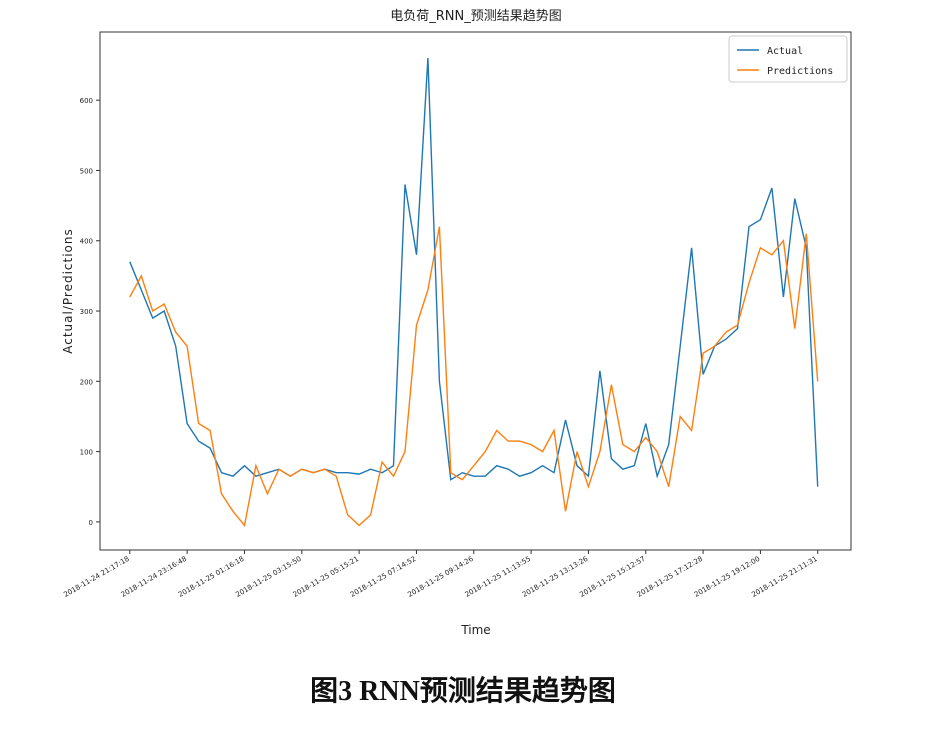  I want to click on y-tick-label: 100, so click(86, 453).